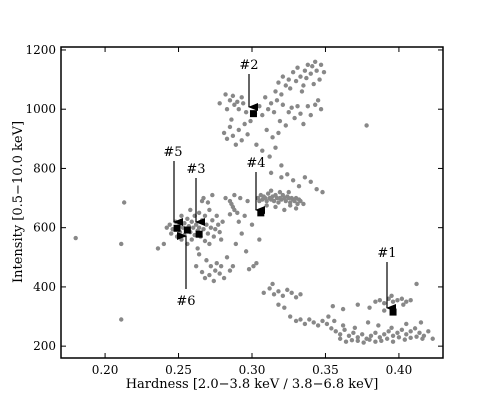  I want to click on annotation-label: #1, so click(386, 253).